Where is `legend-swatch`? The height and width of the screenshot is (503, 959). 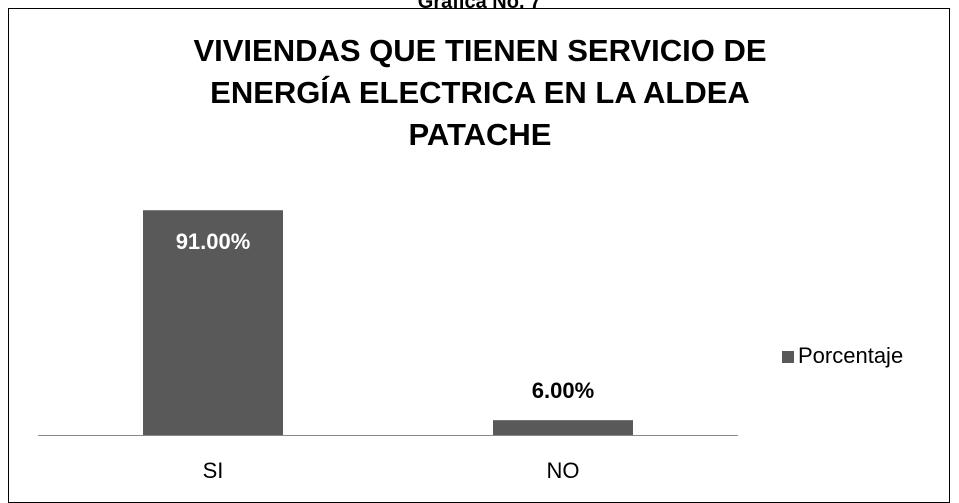
legend-swatch is located at coordinates (788, 357).